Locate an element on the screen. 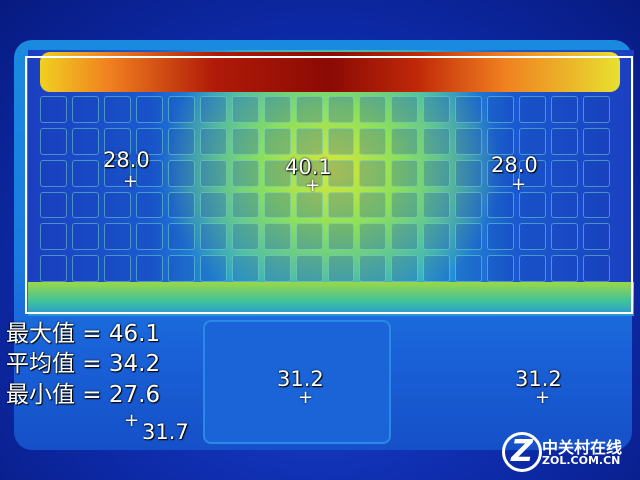 The height and width of the screenshot is (480, 640). stat-avg: 平均值 = 34.2 is located at coordinates (83, 364).